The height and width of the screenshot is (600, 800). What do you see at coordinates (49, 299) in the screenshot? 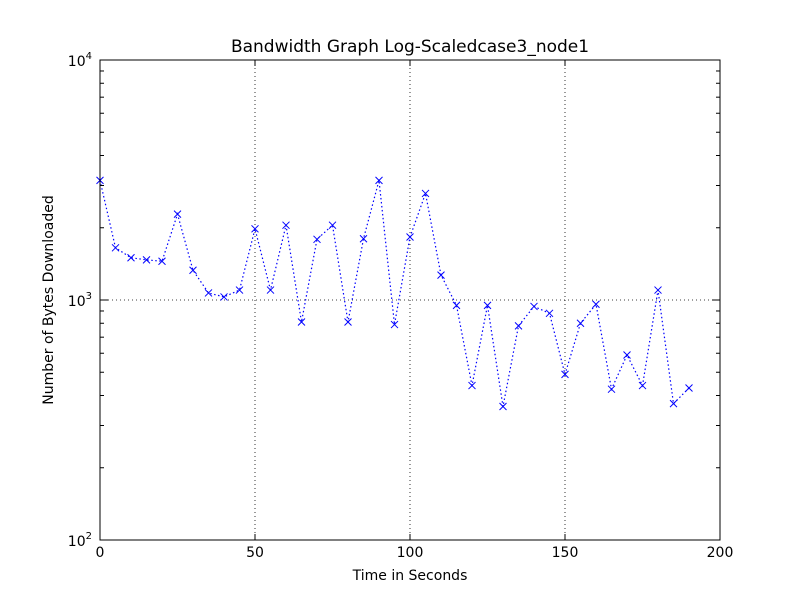
I see `y-axis-label: Number of Bytes Downloaded` at bounding box center [49, 299].